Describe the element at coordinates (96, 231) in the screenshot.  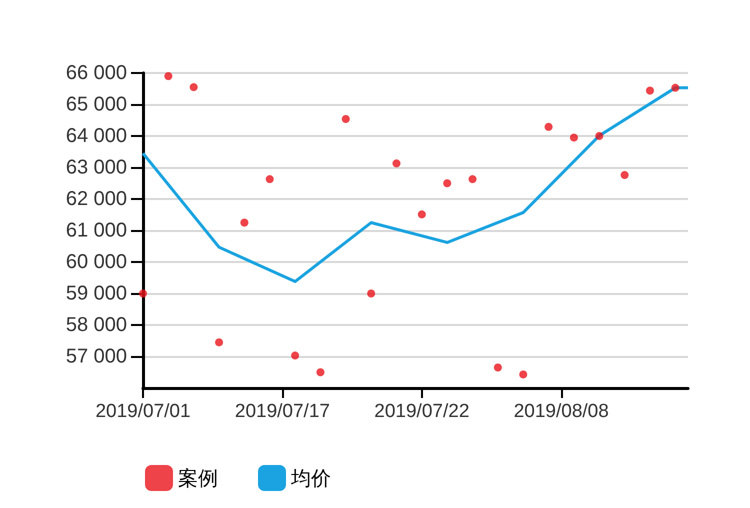
I see `y-tick-label: 61 000` at that location.